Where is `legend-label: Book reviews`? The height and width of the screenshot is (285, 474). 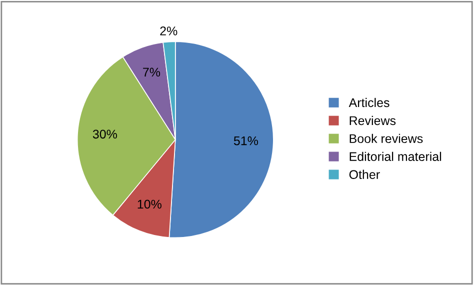 legend-label: Book reviews is located at coordinates (386, 139).